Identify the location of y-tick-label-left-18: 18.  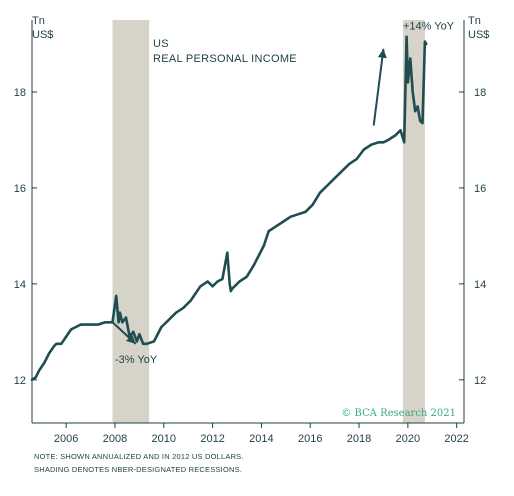
(20, 93).